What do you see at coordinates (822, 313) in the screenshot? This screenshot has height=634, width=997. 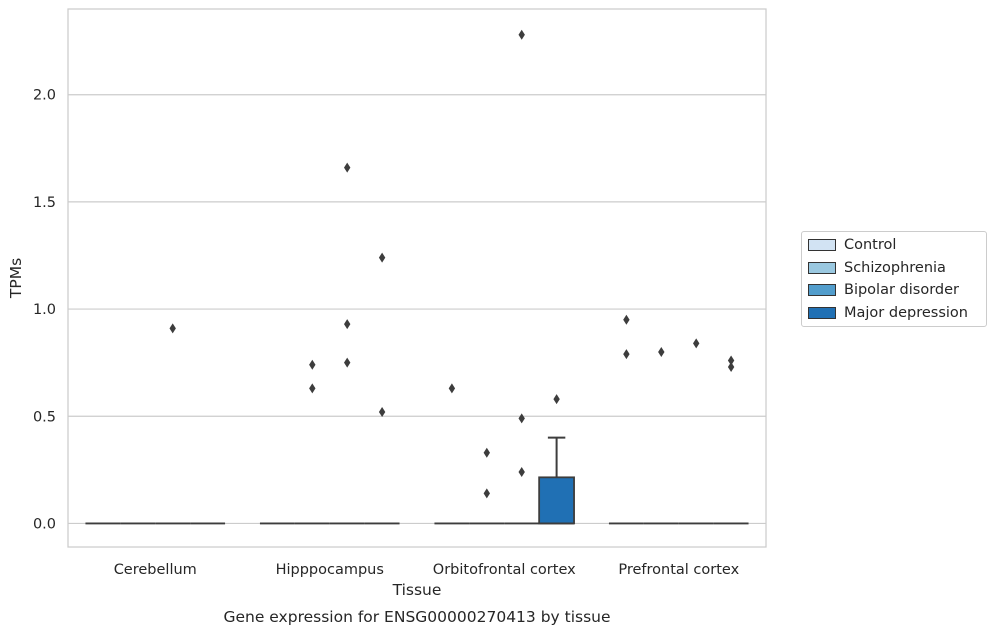 I see `legend-swatch-major-depression` at bounding box center [822, 313].